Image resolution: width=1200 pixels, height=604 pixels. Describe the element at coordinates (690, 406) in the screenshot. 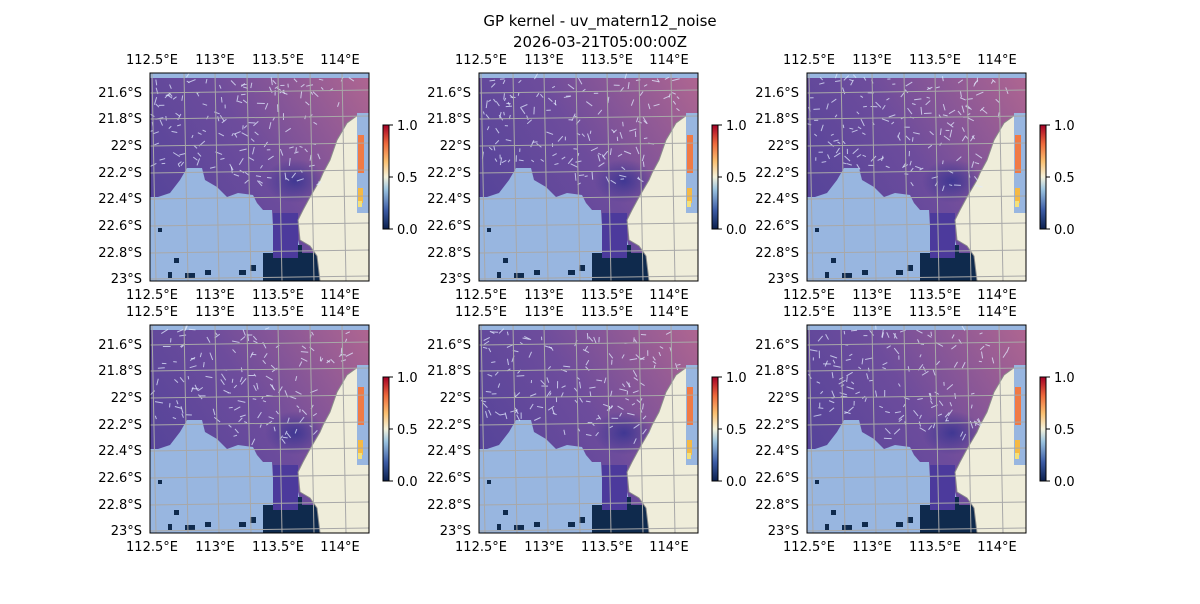

I see `coastal-high-values` at that location.